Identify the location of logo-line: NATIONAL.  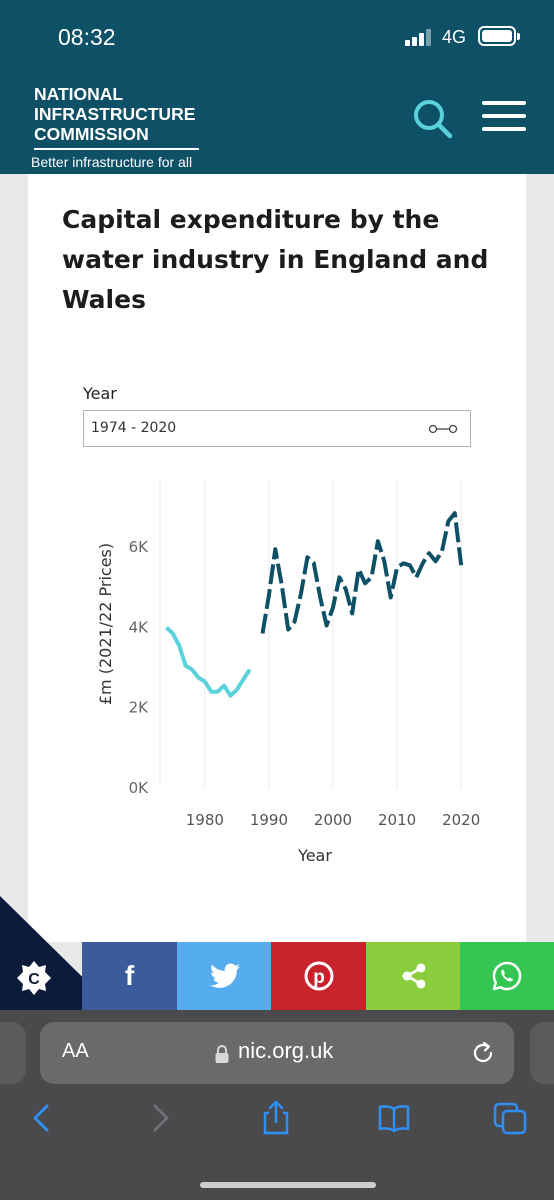
(79, 94).